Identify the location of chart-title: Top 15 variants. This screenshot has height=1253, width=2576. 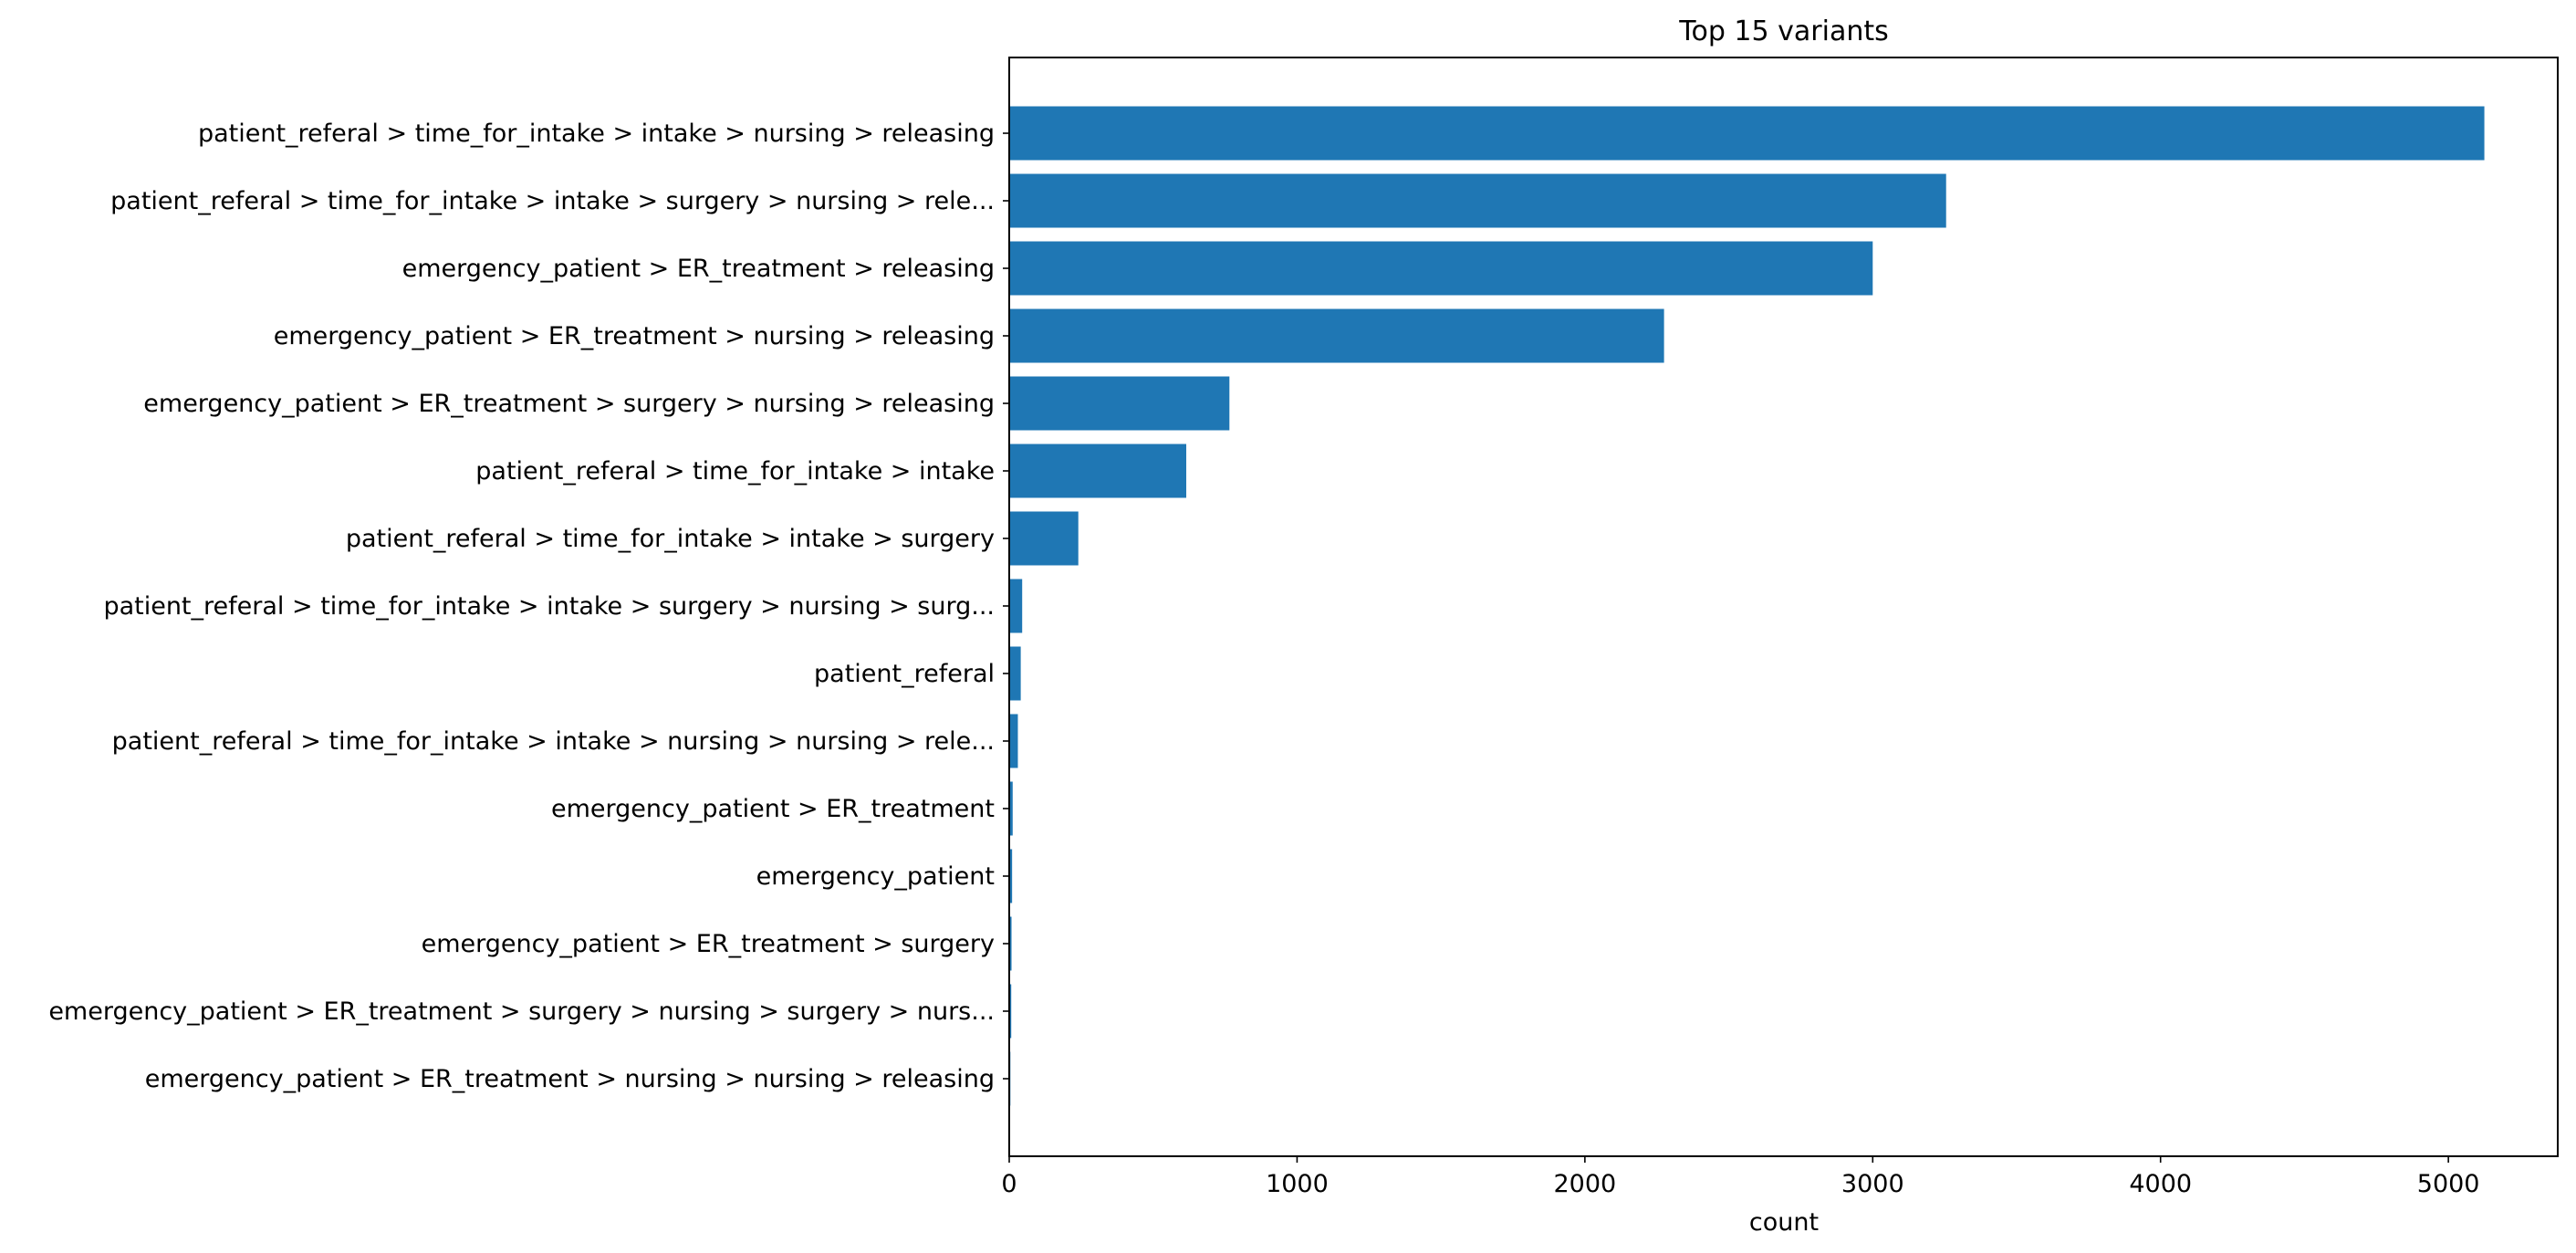
(1783, 31).